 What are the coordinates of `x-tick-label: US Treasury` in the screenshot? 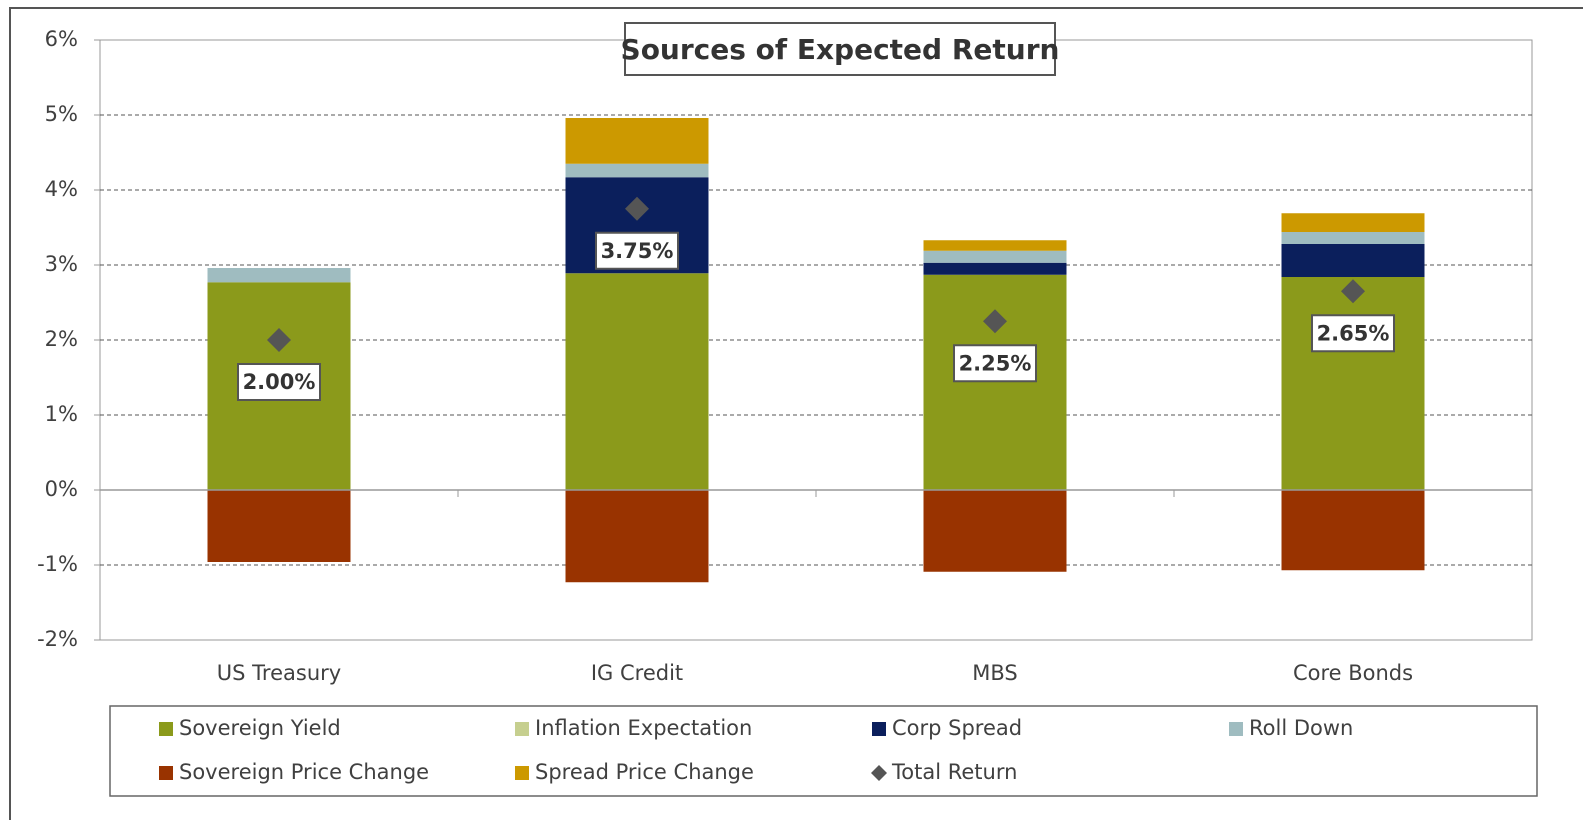 It's located at (279, 673).